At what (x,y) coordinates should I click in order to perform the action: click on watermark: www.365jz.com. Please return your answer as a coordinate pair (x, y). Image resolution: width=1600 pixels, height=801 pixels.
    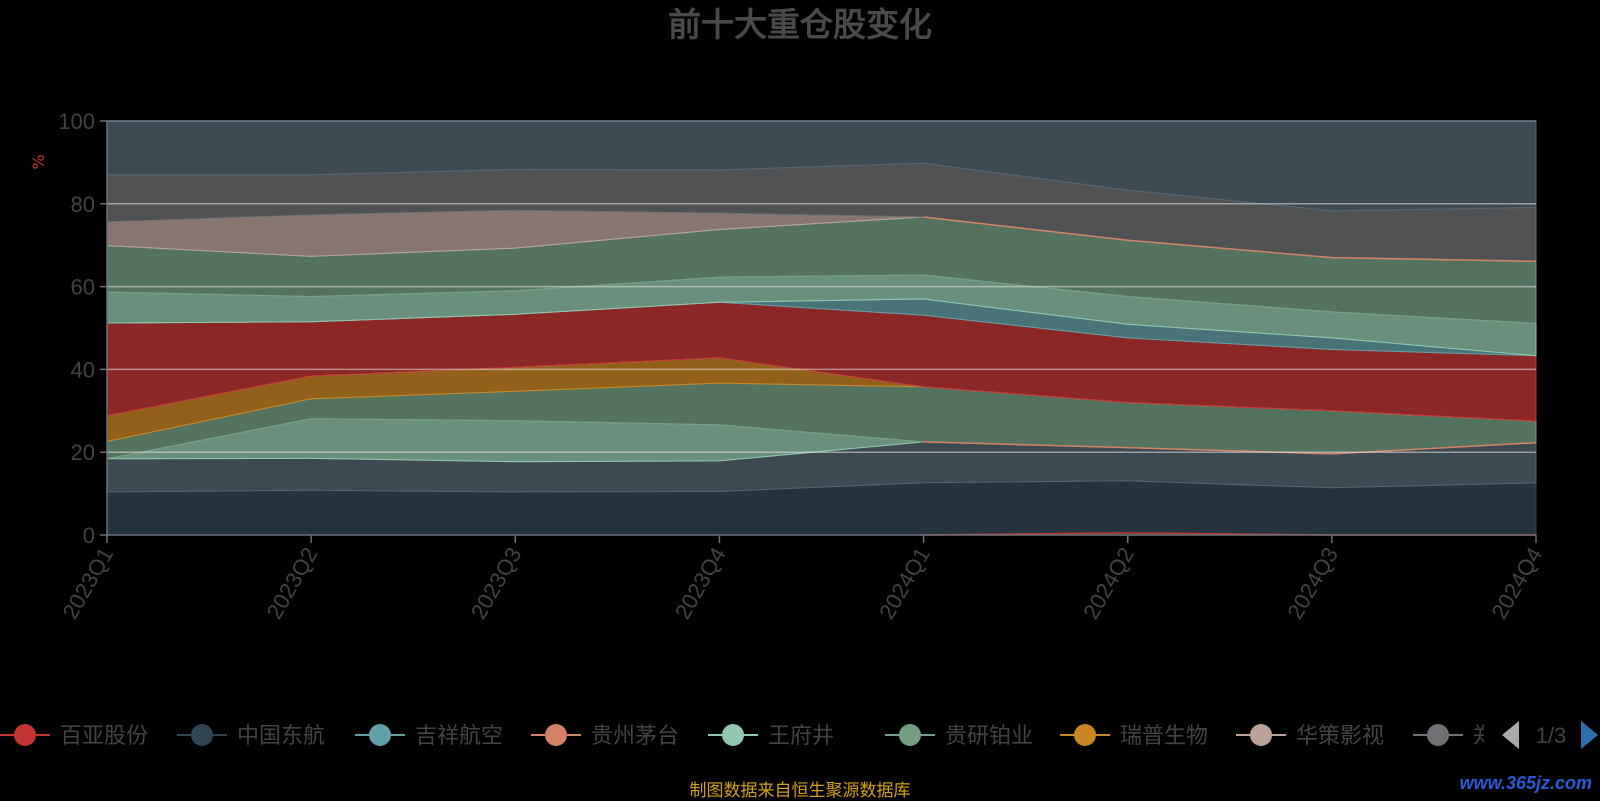
    Looking at the image, I should click on (1525, 783).